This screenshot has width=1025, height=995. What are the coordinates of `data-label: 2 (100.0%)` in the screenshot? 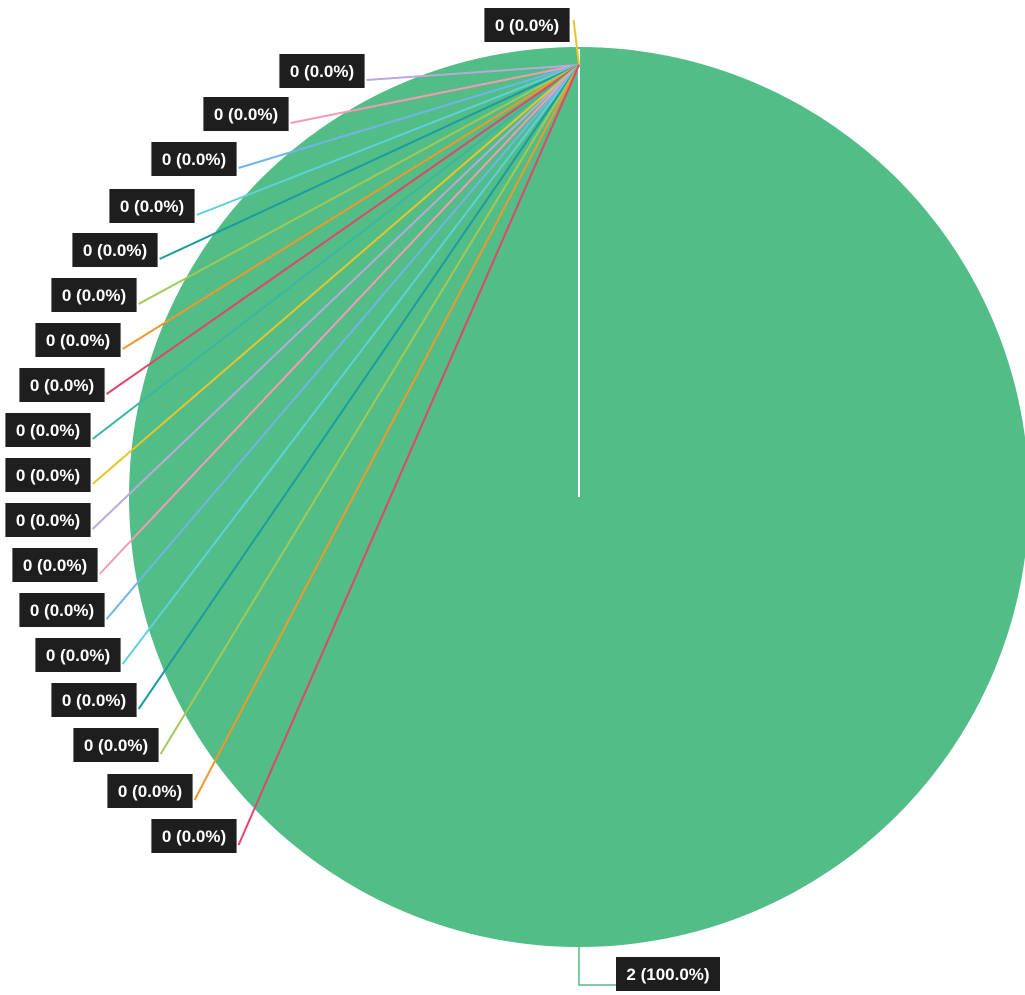 It's located at (668, 974).